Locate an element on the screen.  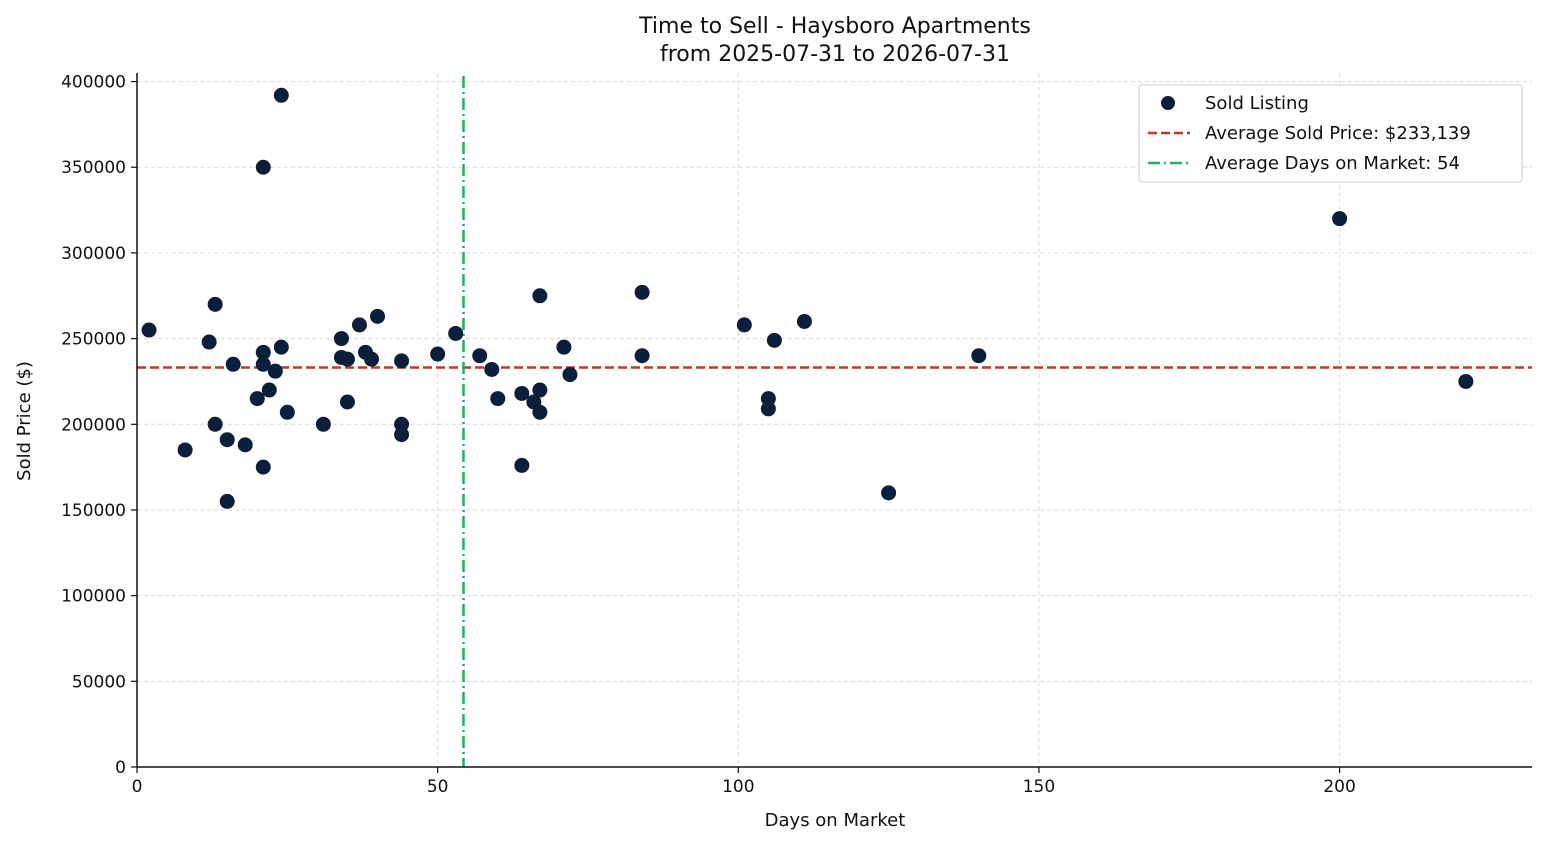
x-tick-label: 50 is located at coordinates (438, 787).